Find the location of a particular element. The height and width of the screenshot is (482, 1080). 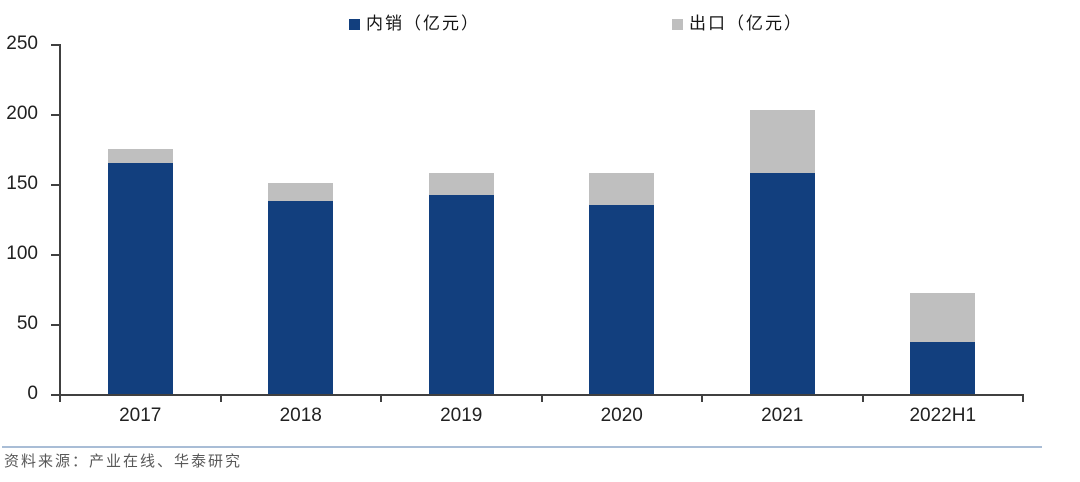

x-axis-label: 2018 is located at coordinates (300, 415).